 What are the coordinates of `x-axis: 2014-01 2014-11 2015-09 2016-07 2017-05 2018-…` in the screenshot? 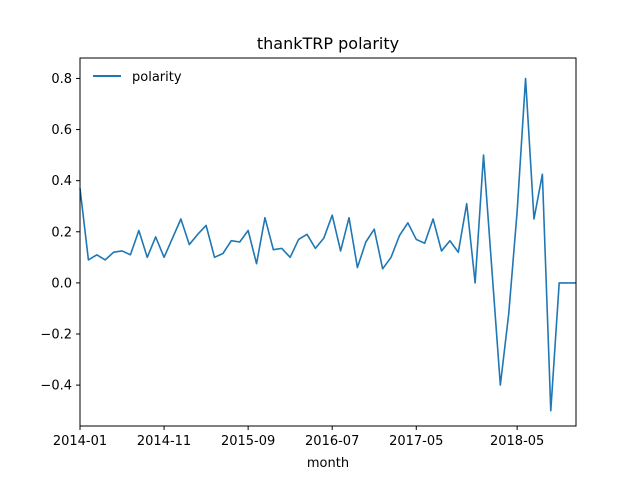 It's located at (298, 437).